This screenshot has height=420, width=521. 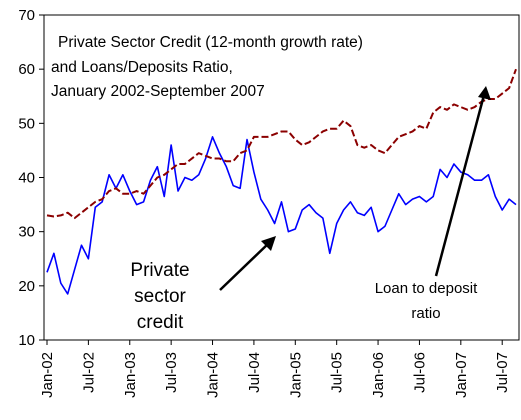 What do you see at coordinates (26, 340) in the screenshot?
I see `y-tick-label: 10` at bounding box center [26, 340].